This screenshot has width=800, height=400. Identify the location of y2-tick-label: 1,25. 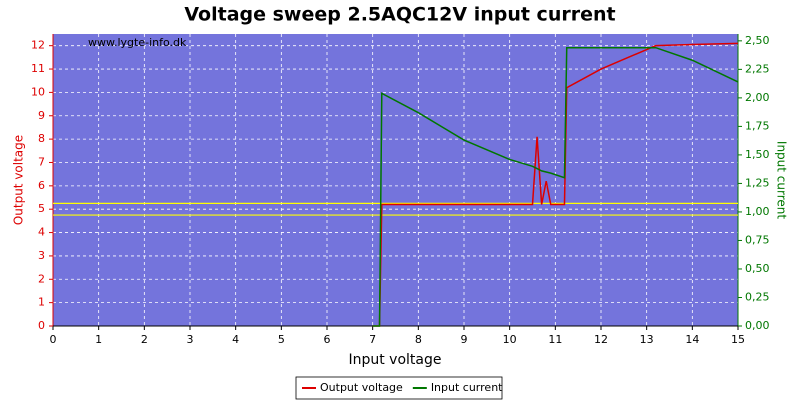
(757, 182).